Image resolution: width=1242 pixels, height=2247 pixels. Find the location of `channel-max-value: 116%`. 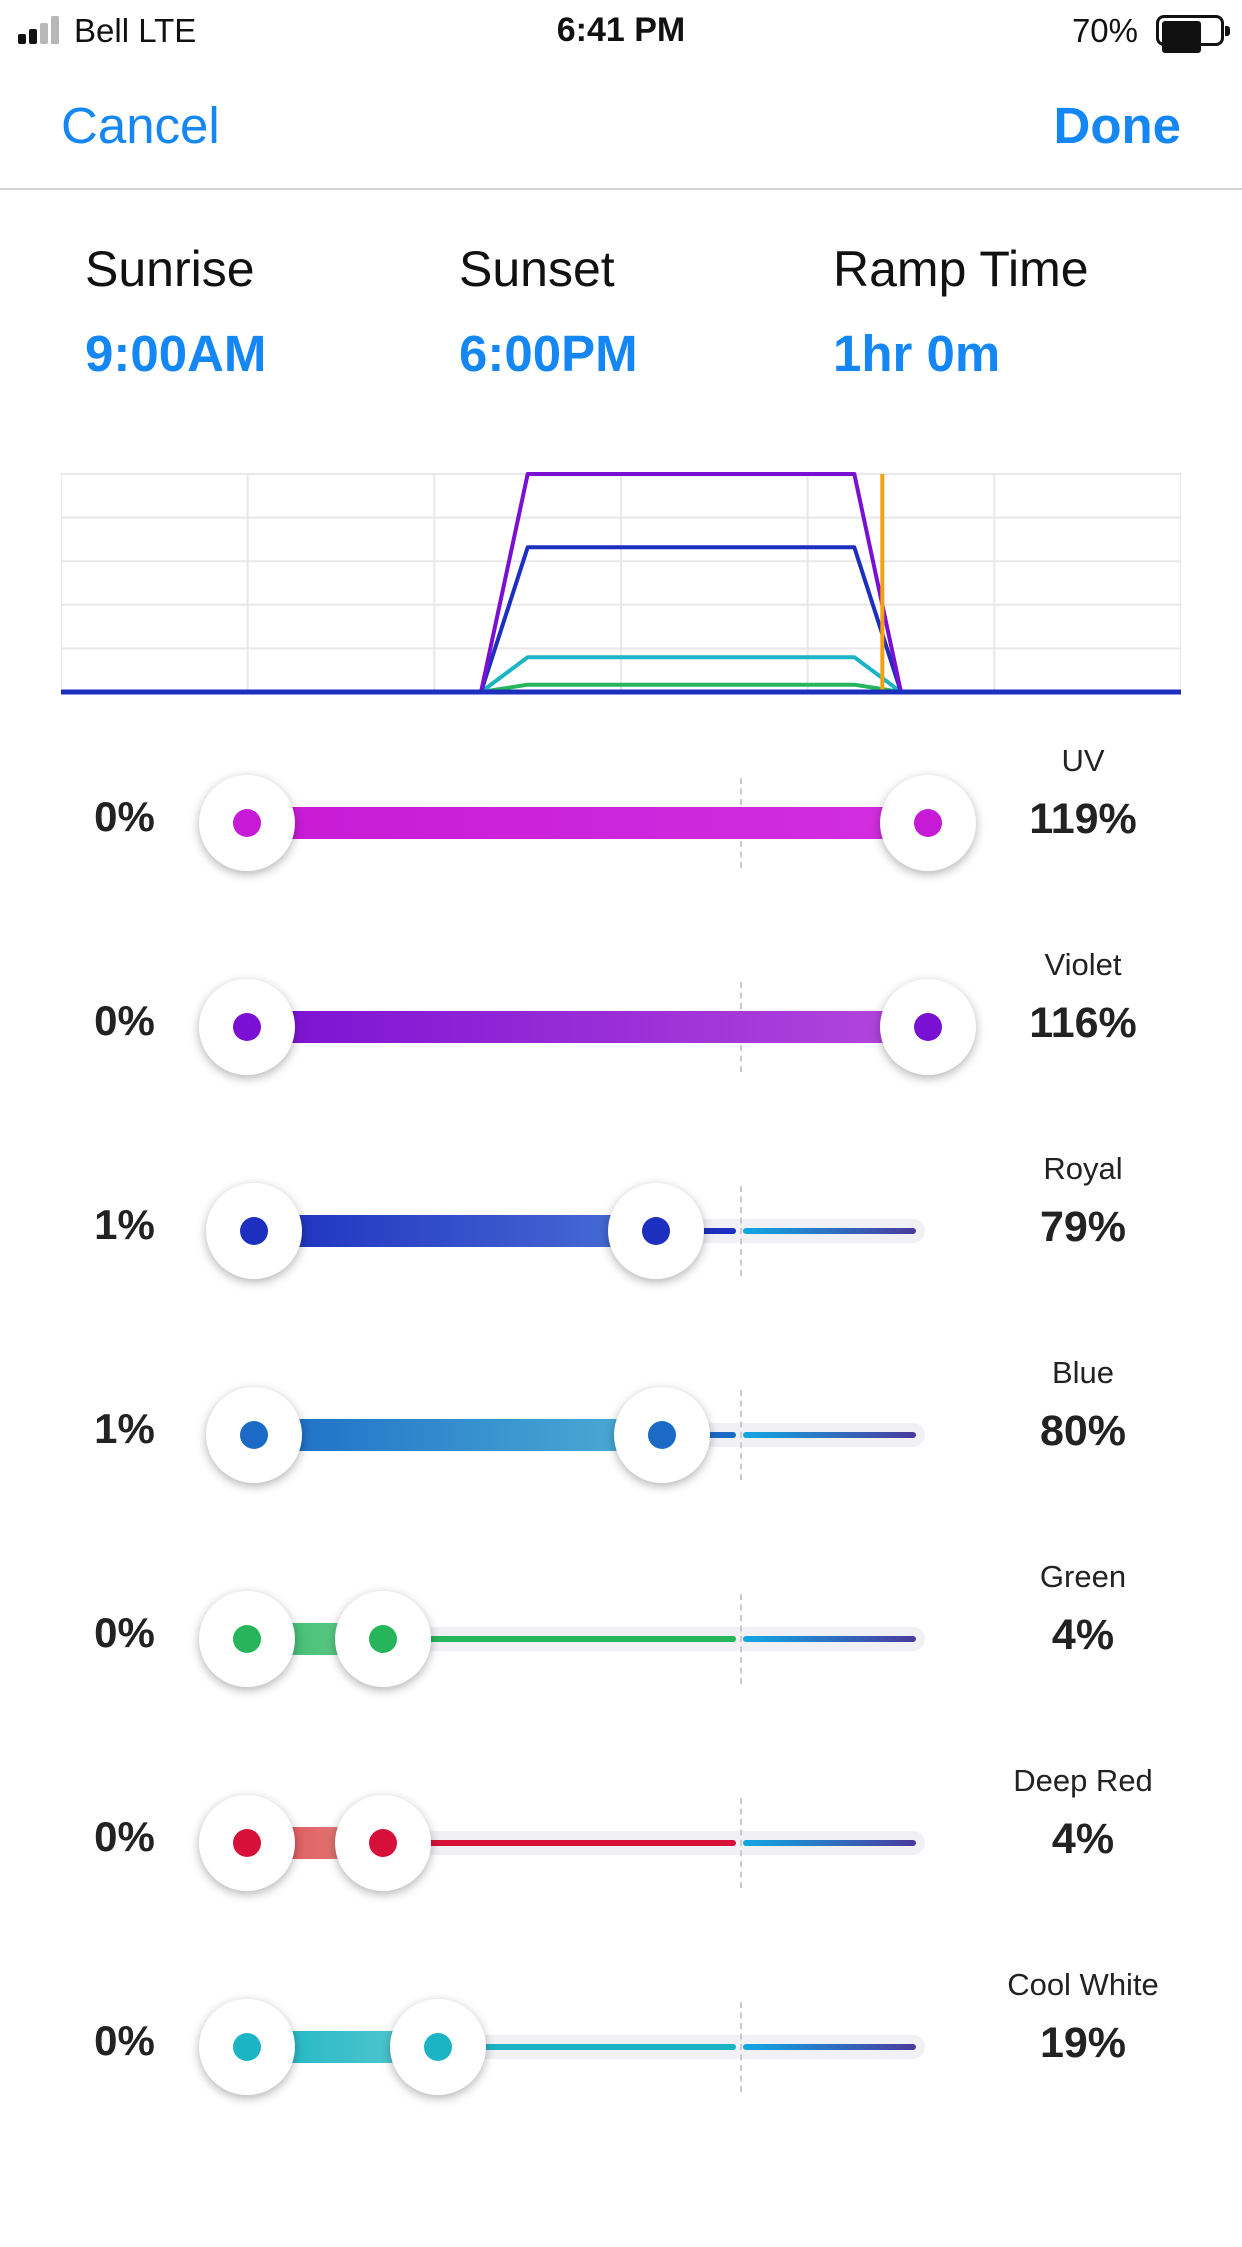

channel-max-value: 116% is located at coordinates (1083, 1023).